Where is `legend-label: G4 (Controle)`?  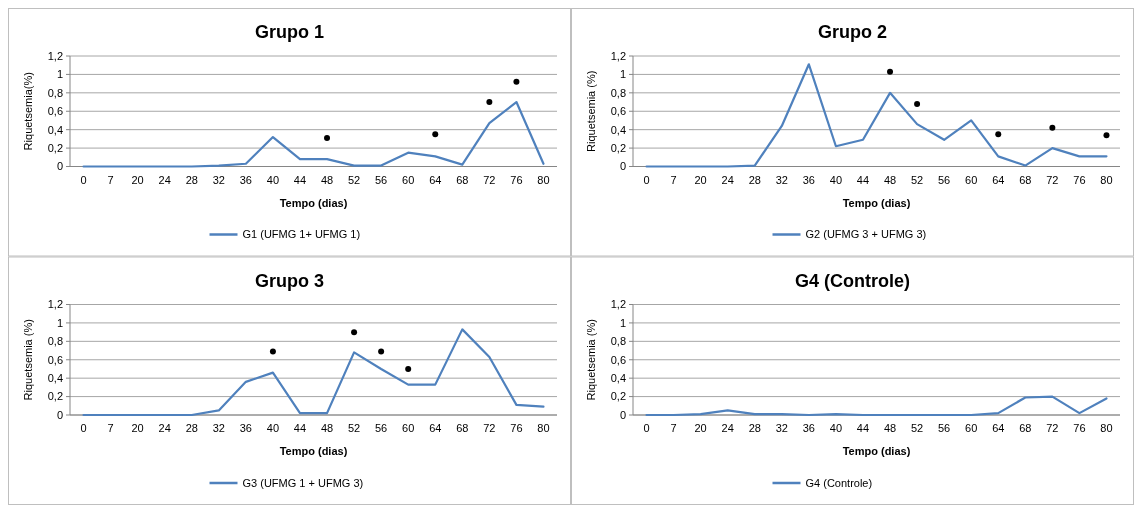
legend-label: G4 (Controle) is located at coordinates (839, 482).